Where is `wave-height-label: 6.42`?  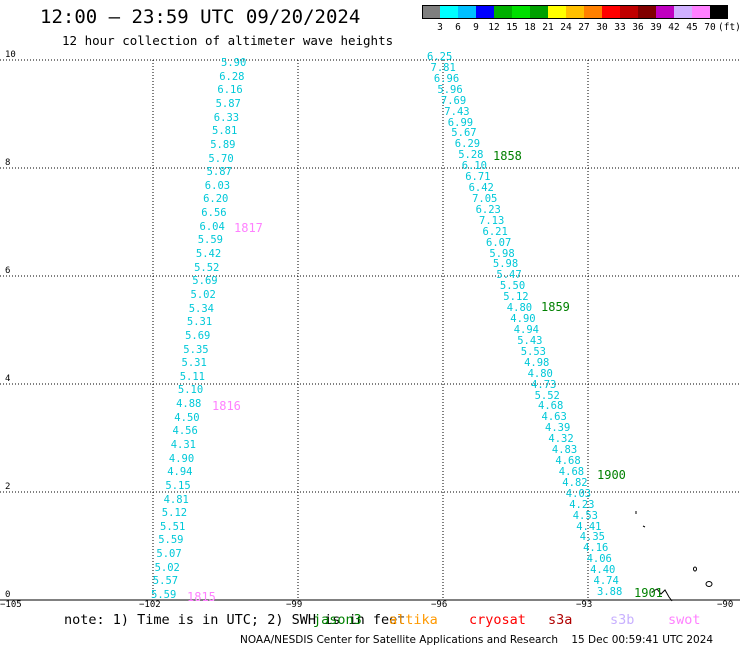
wave-height-label: 6.42 is located at coordinates (481, 188).